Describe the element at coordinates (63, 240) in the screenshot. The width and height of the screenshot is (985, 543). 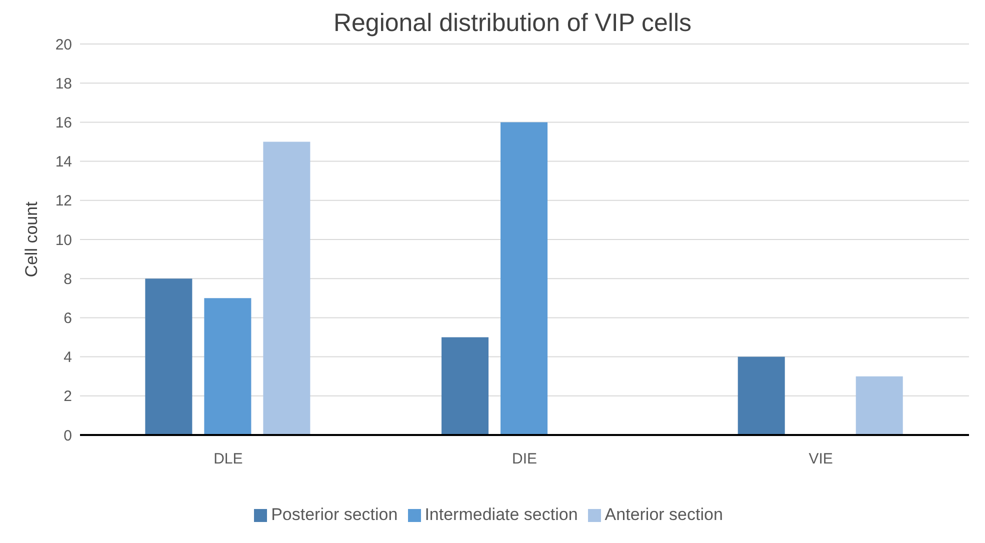
I see `y-tick-label: 10` at that location.